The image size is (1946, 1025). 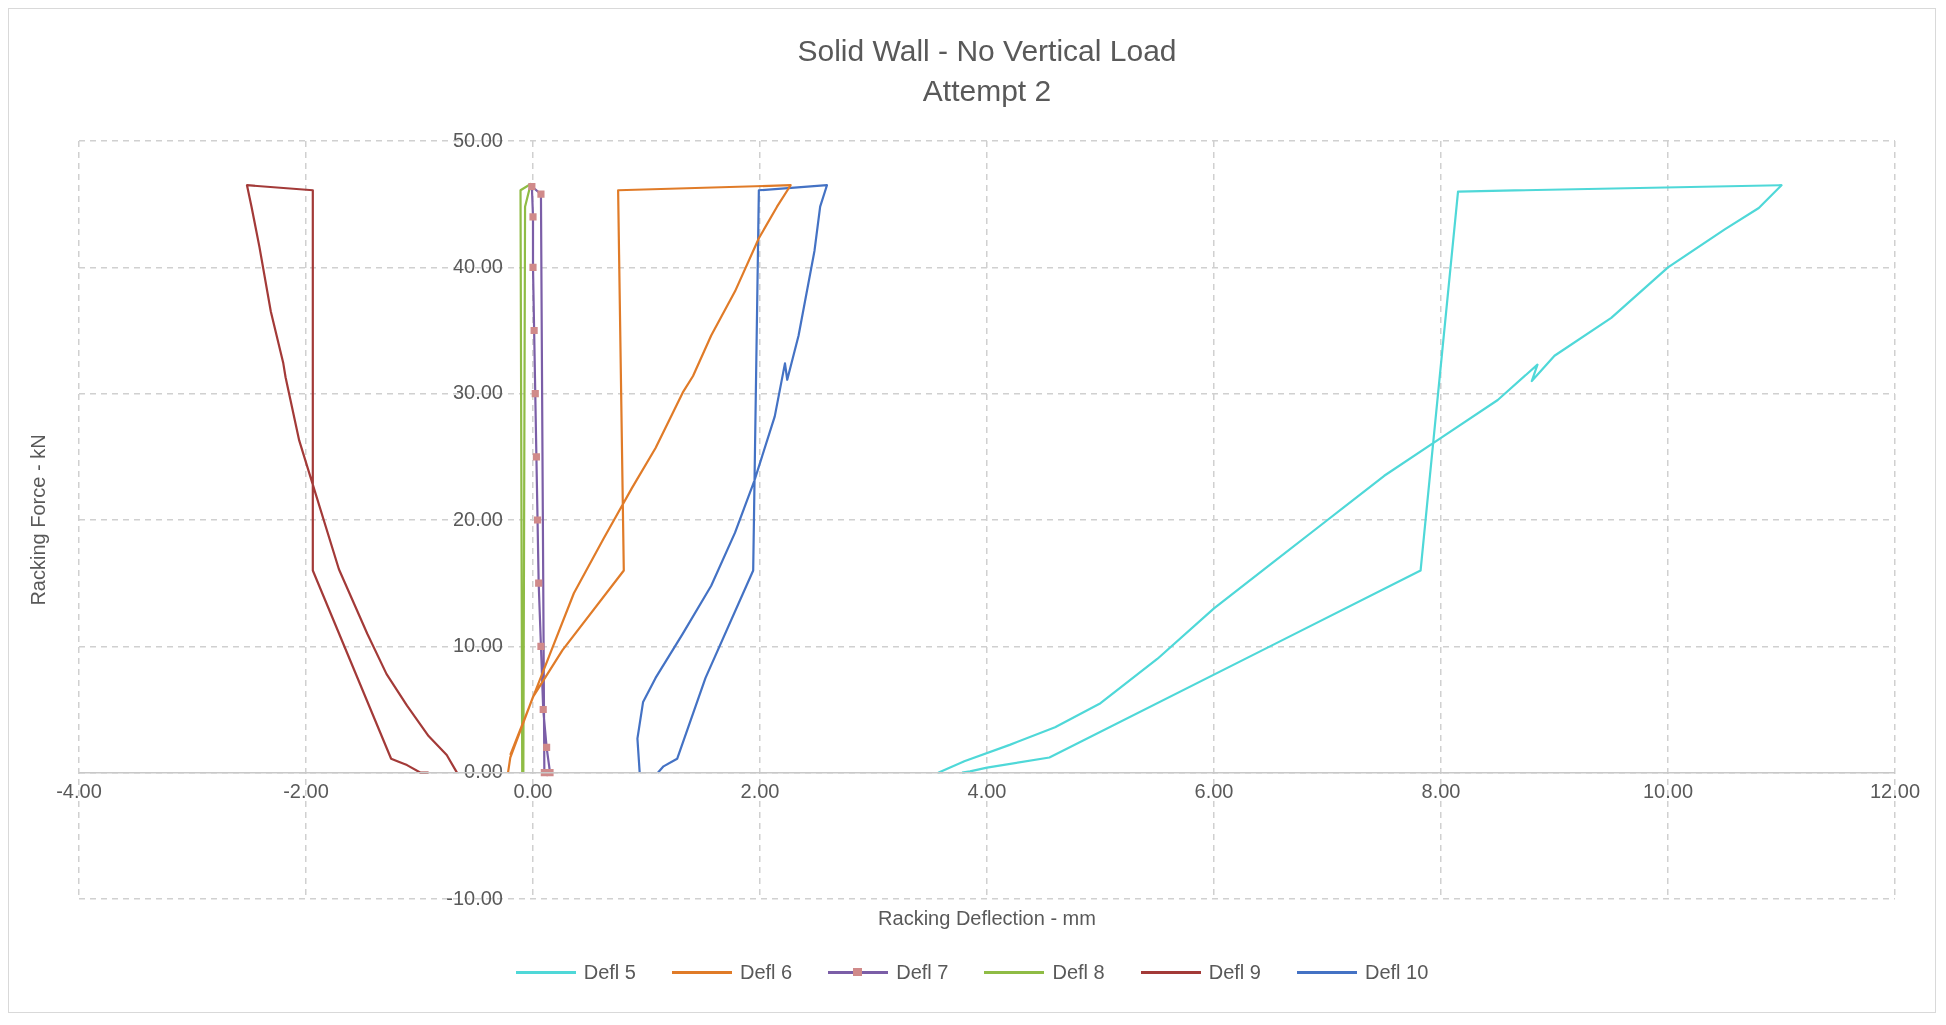 I want to click on legend-label: Defl 9, so click(x=1234, y=972).